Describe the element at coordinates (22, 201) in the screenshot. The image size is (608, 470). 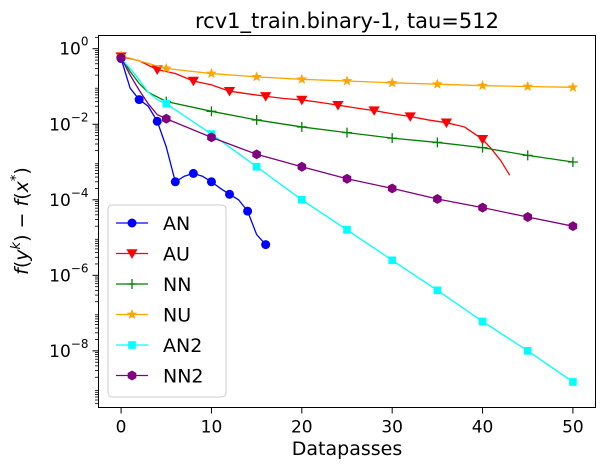
I see `y-label-f2: f` at that location.